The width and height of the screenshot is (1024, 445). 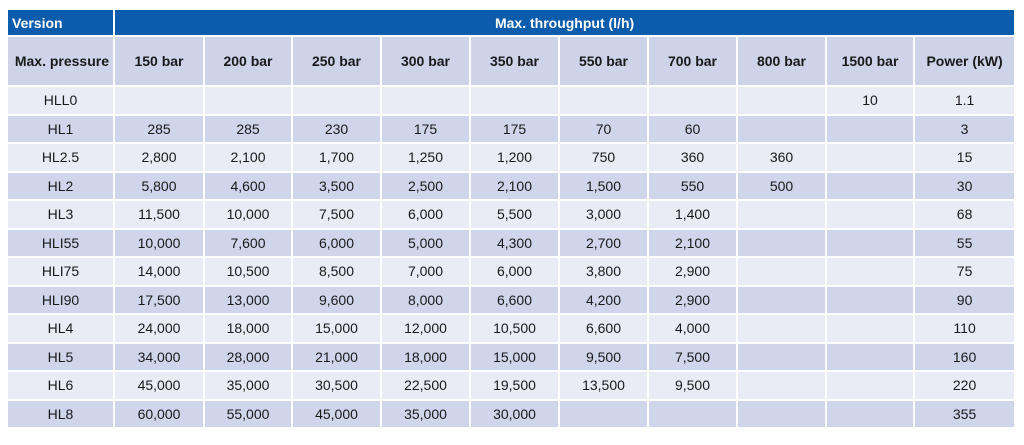 I want to click on version-cell: HL1, so click(x=61, y=129).